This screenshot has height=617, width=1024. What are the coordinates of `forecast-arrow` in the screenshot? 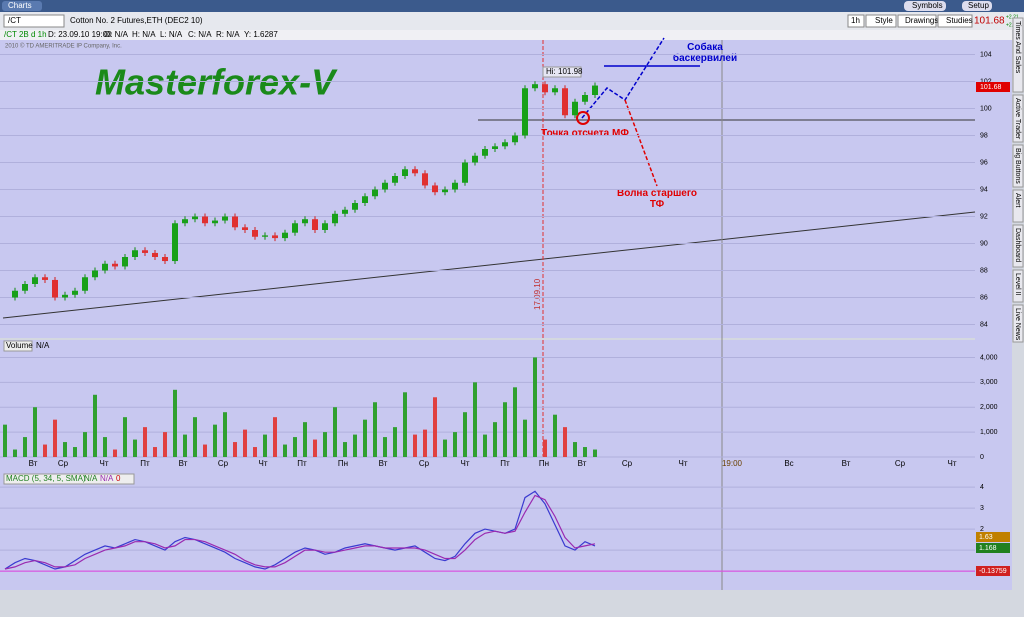 It's located at (641, 143).